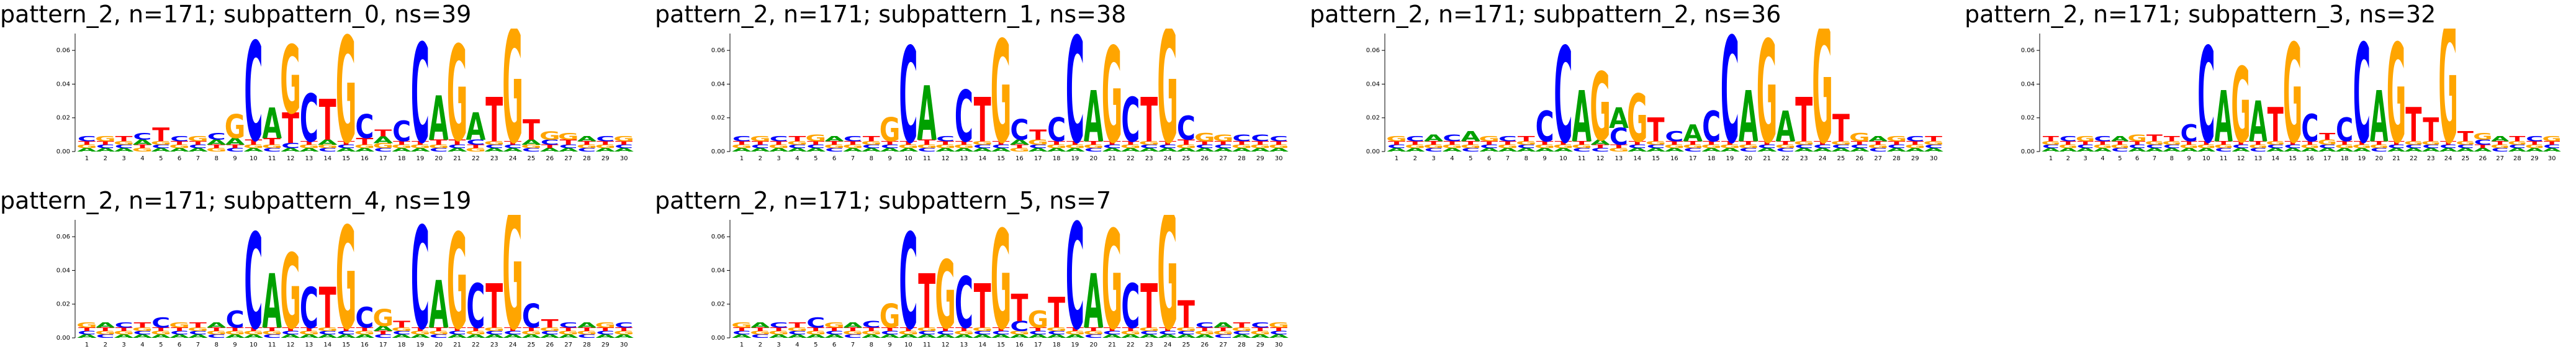  What do you see at coordinates (63, 270) in the screenshot?
I see `y-tick-label: 0.04` at bounding box center [63, 270].